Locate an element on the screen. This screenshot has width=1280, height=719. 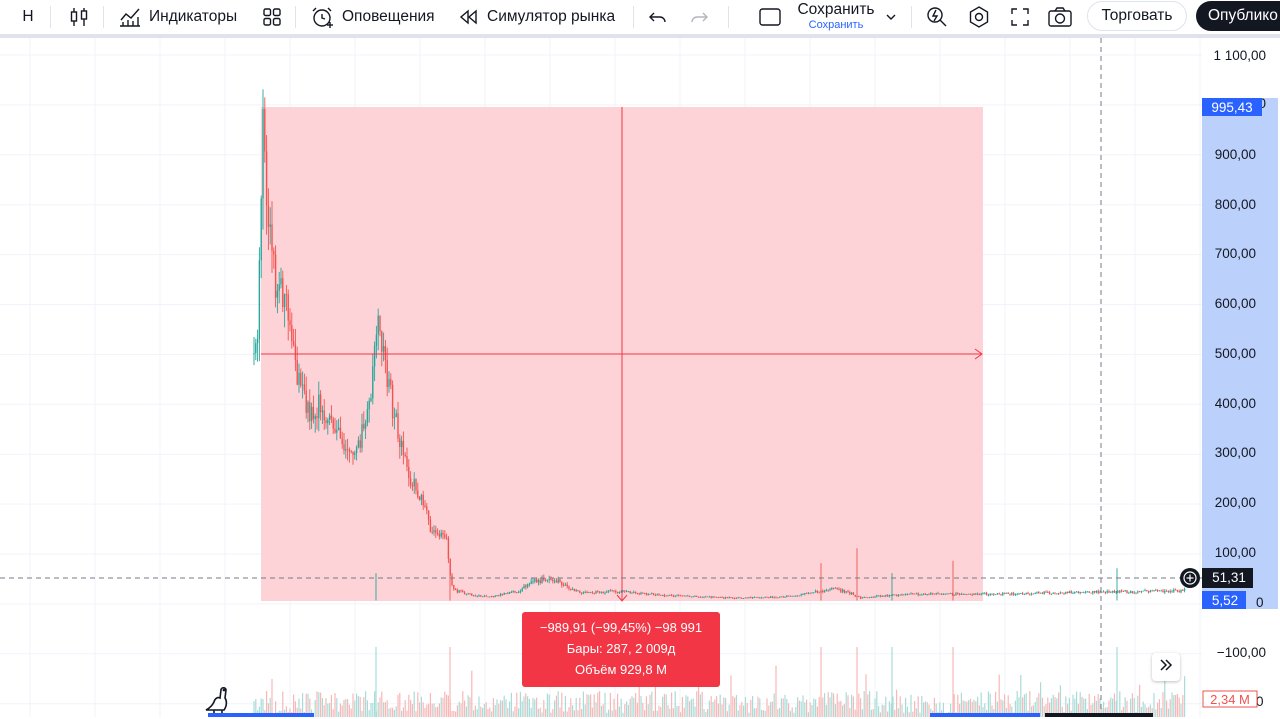
alerts-button: Оповещения is located at coordinates (372, 17).